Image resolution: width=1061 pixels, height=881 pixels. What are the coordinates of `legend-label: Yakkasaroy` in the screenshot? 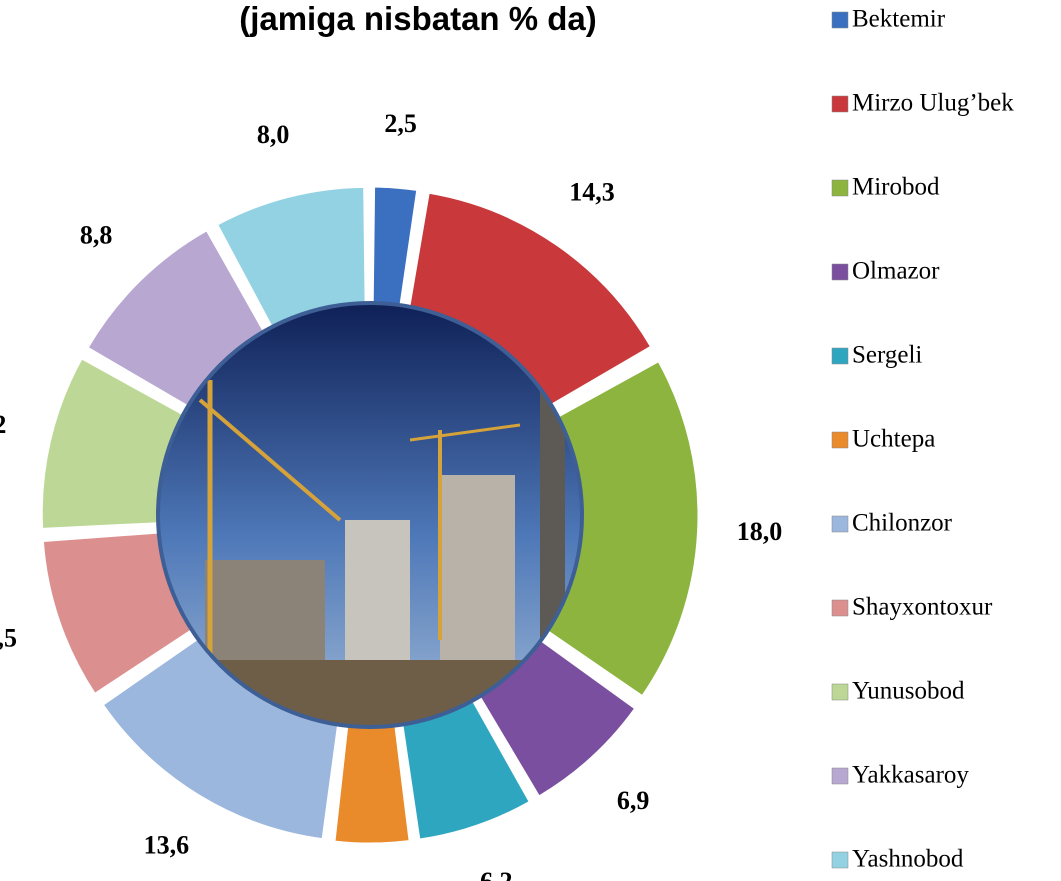 It's located at (910, 775).